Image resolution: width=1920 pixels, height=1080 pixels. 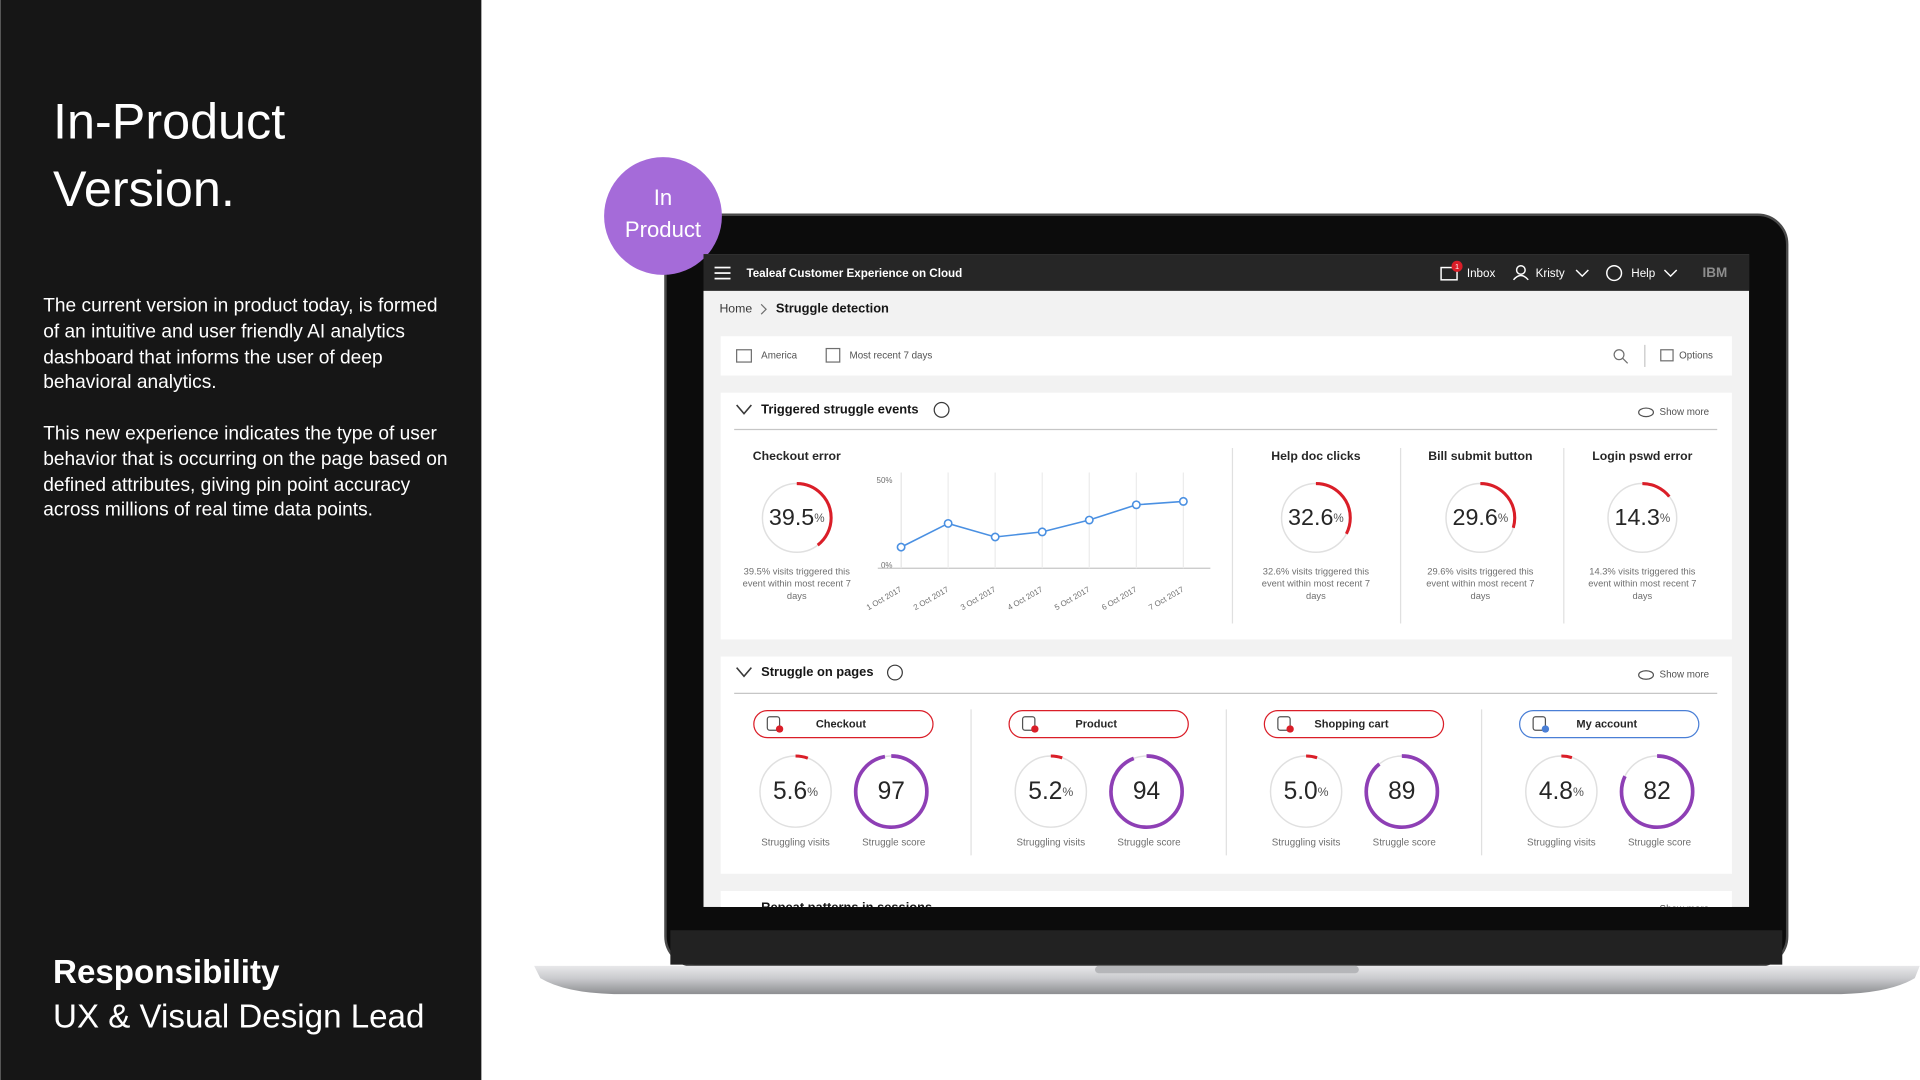 What do you see at coordinates (1642, 456) in the screenshot?
I see `event-name: Login pswd error` at bounding box center [1642, 456].